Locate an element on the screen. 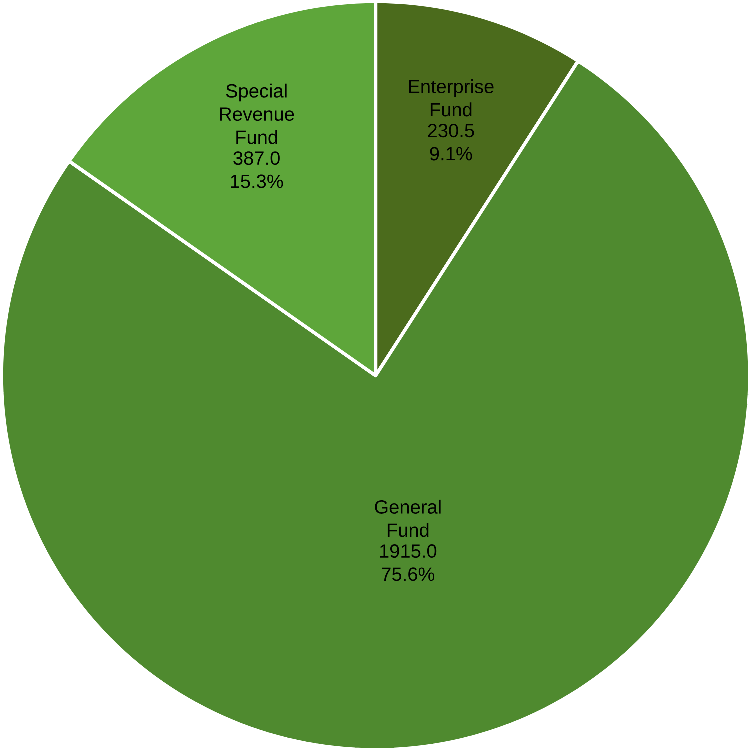 Image resolution: width=750 pixels, height=748 pixels. slice-label: General Fund is located at coordinates (408, 519).